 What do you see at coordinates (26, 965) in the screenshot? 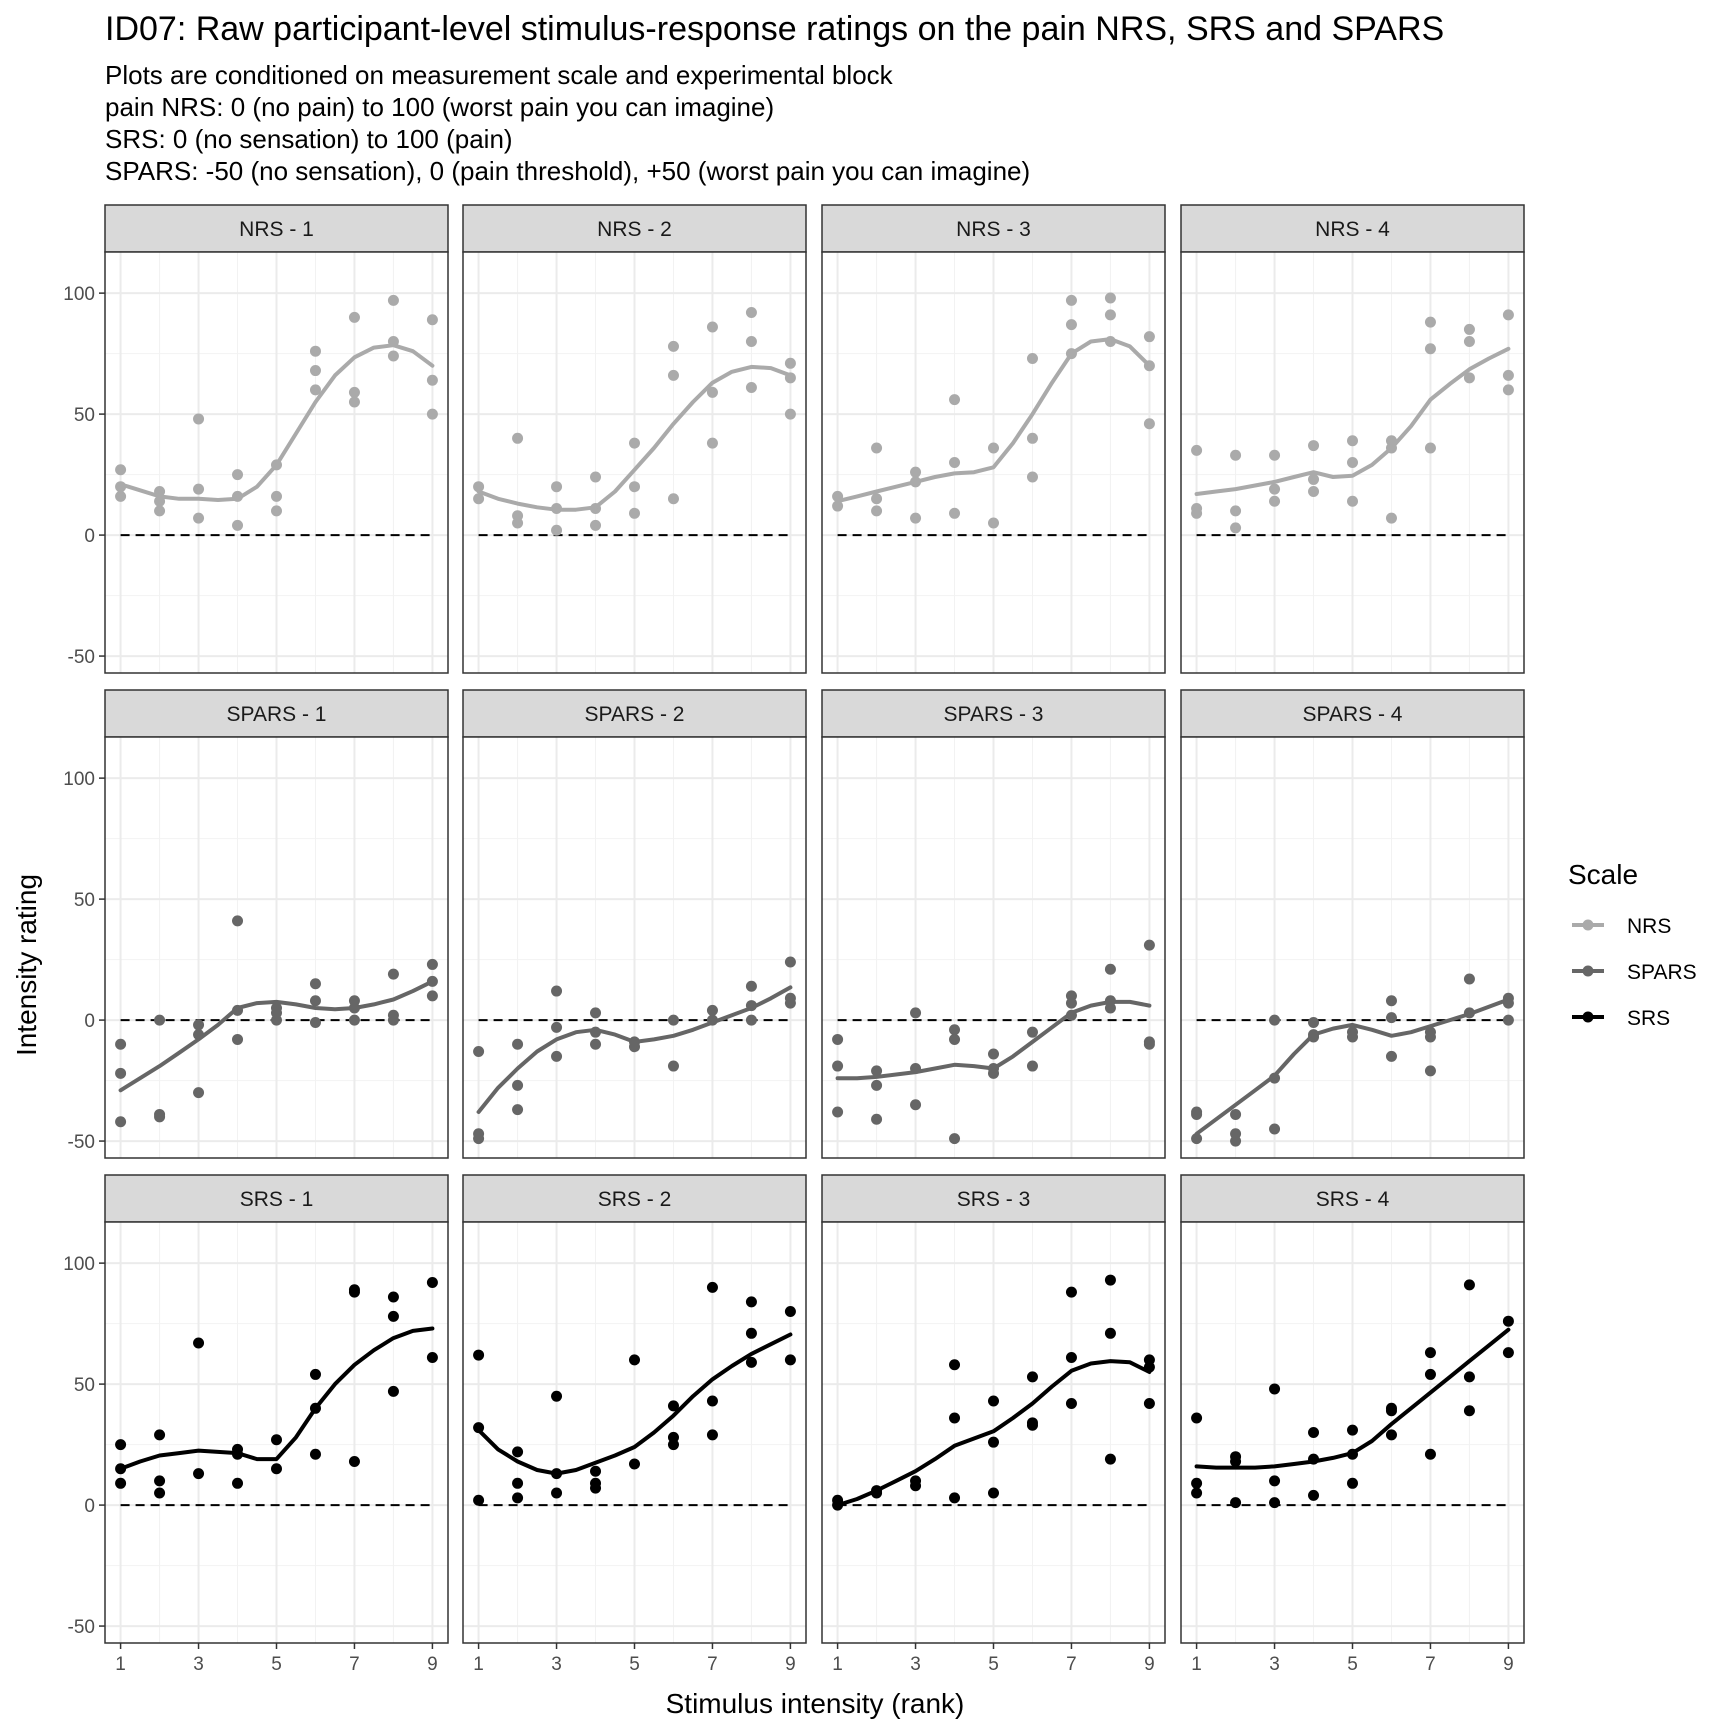
I see `y-axis-title: Intensity rating` at bounding box center [26, 965].